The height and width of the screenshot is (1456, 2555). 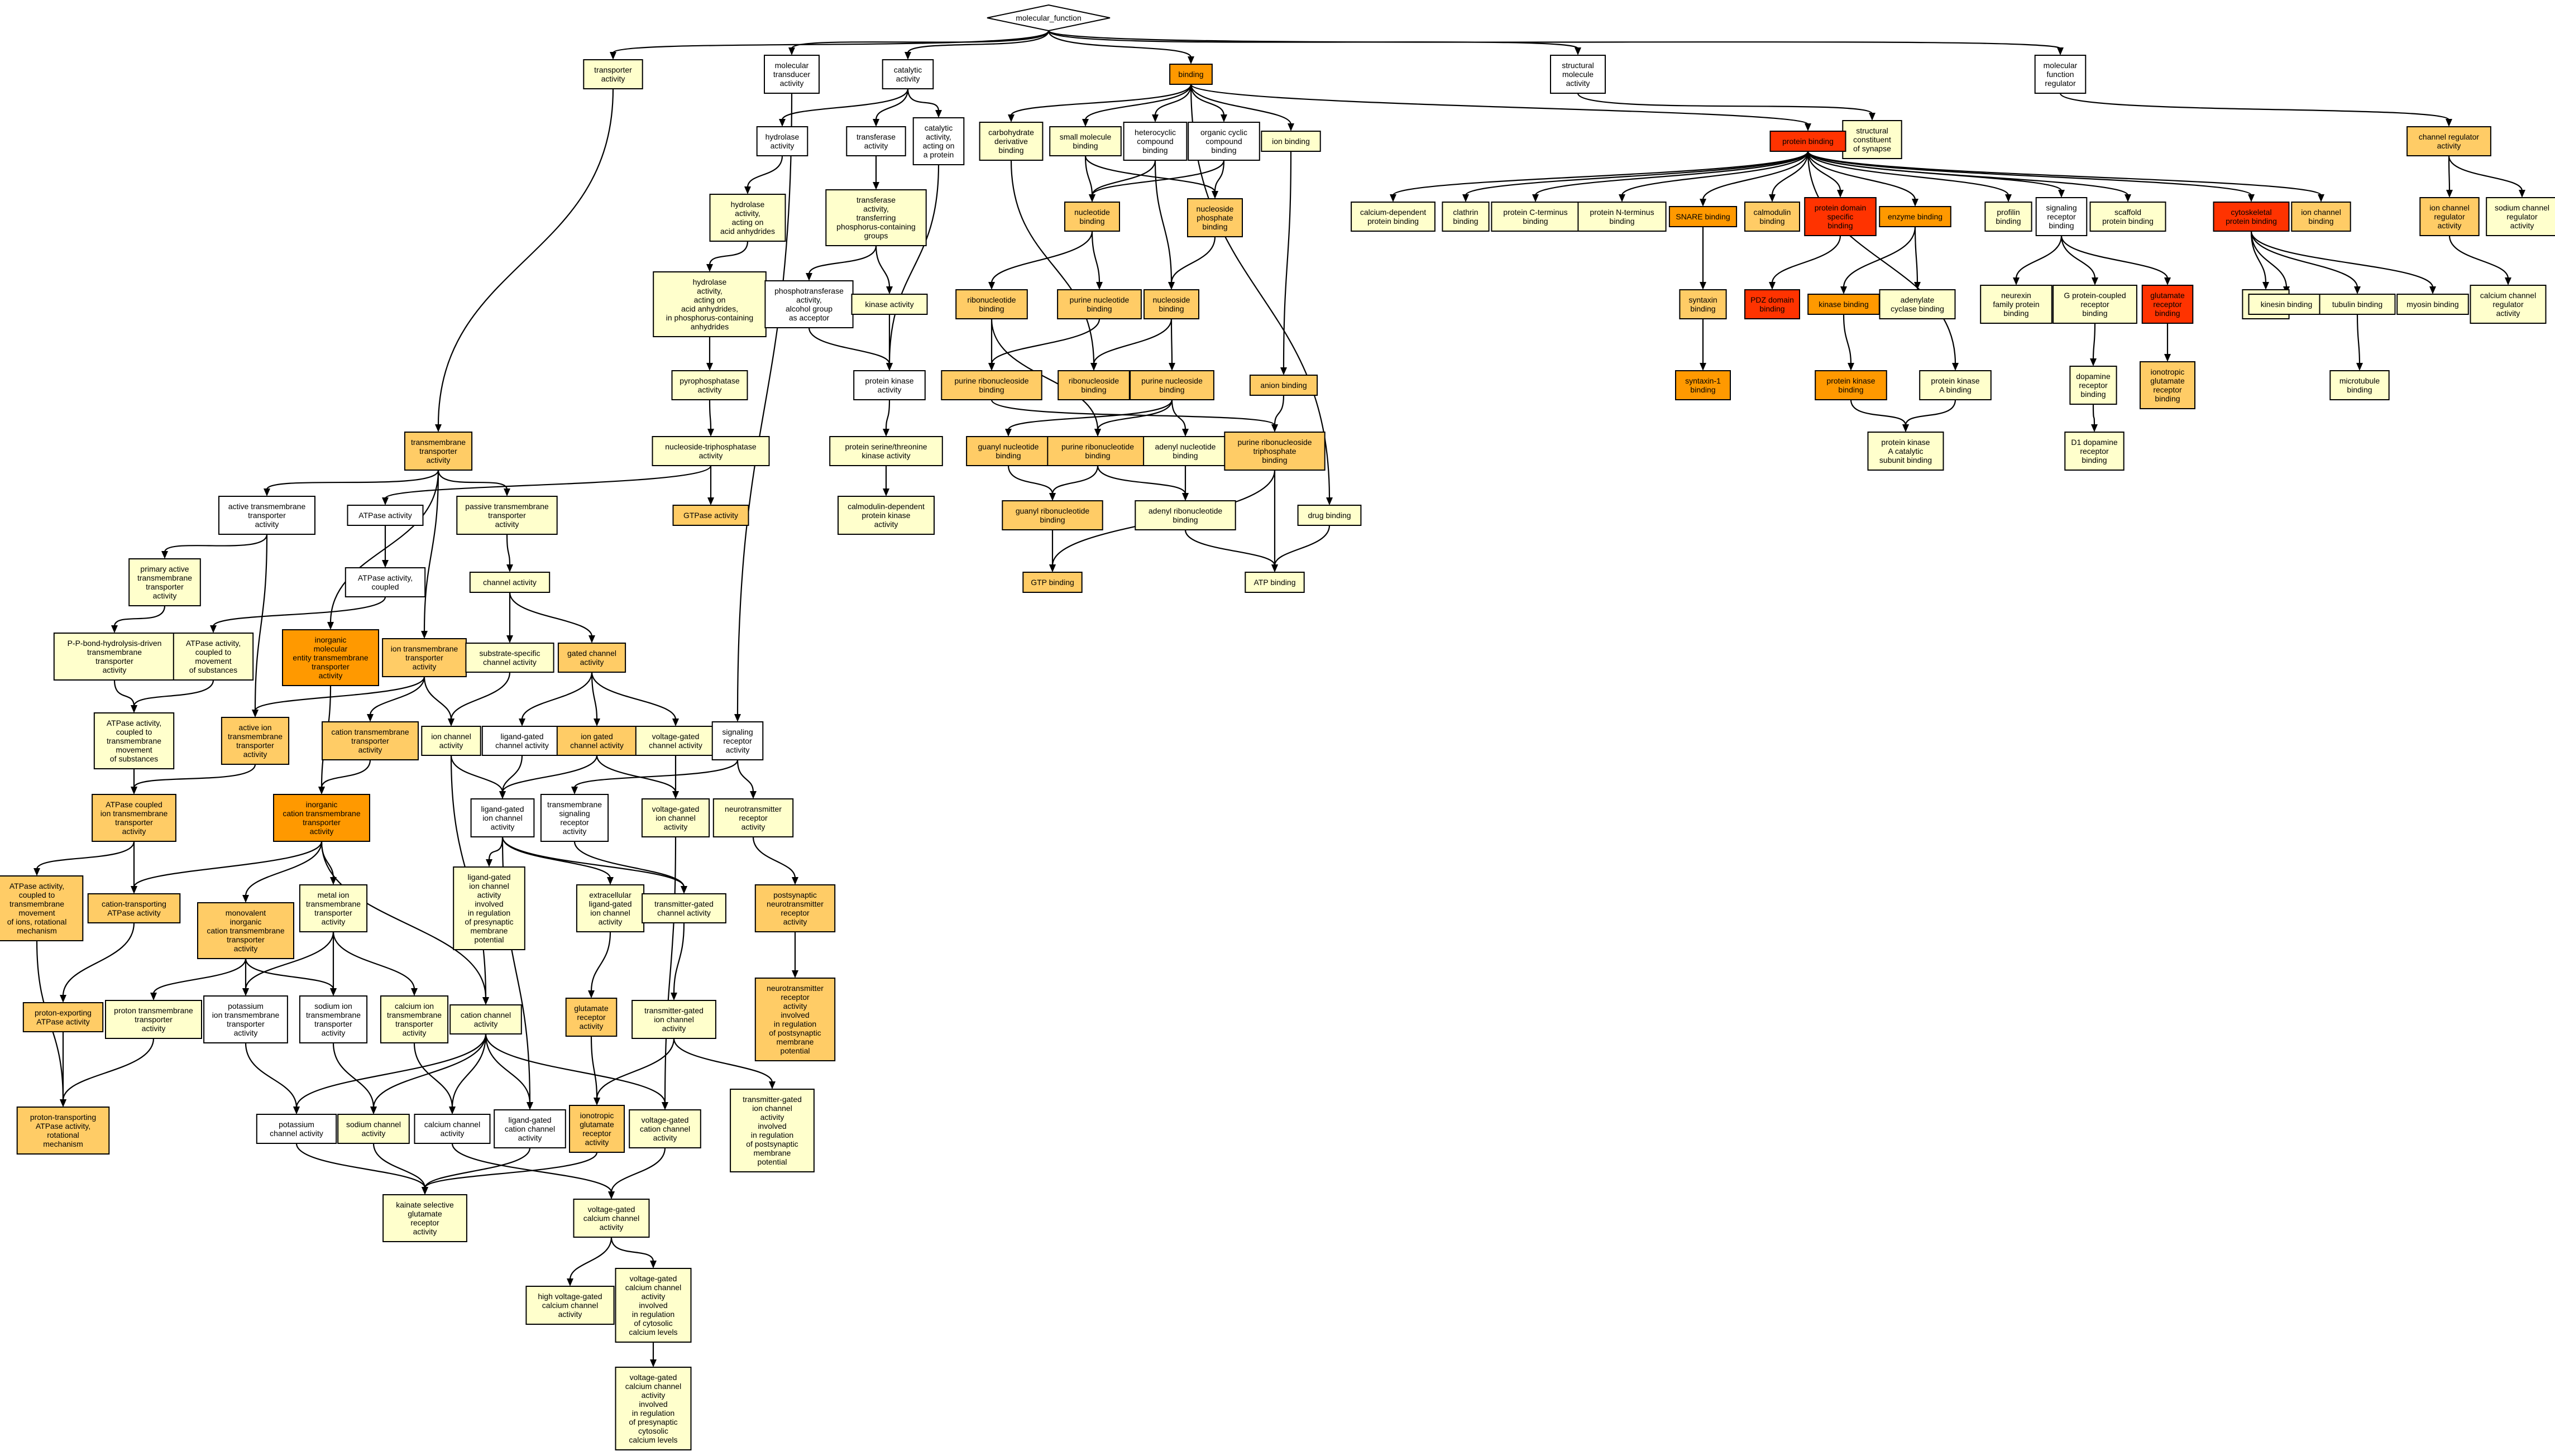 I want to click on node-label-line: proton transmembrane, so click(x=153, y=1010).